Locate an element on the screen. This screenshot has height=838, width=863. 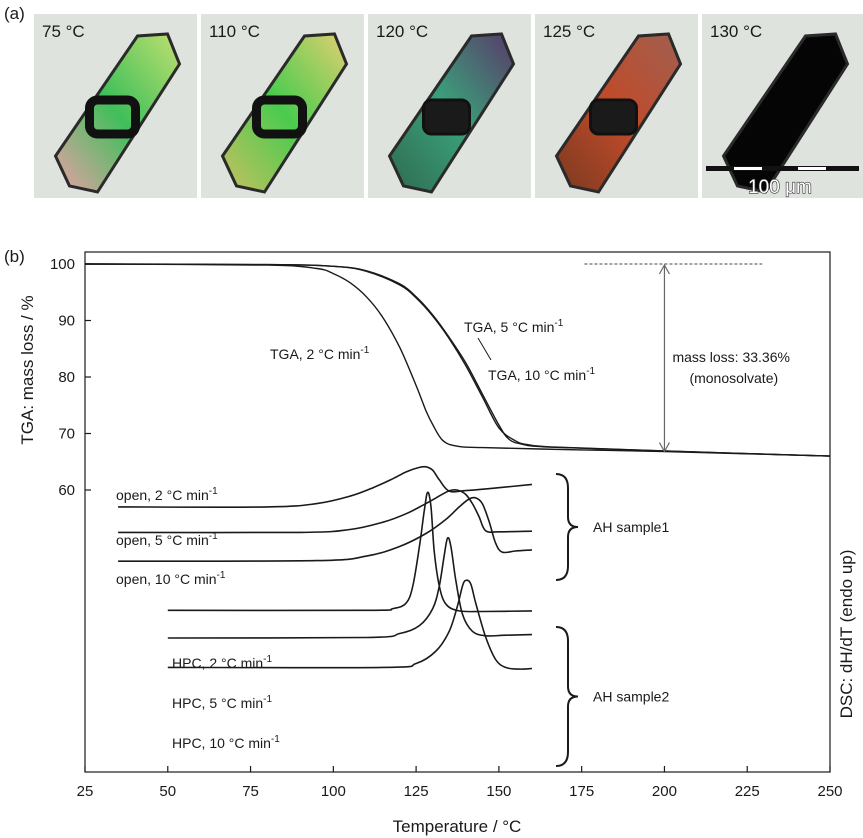
tga-series-label: TGA, 10 °C min-1 is located at coordinates (542, 374).